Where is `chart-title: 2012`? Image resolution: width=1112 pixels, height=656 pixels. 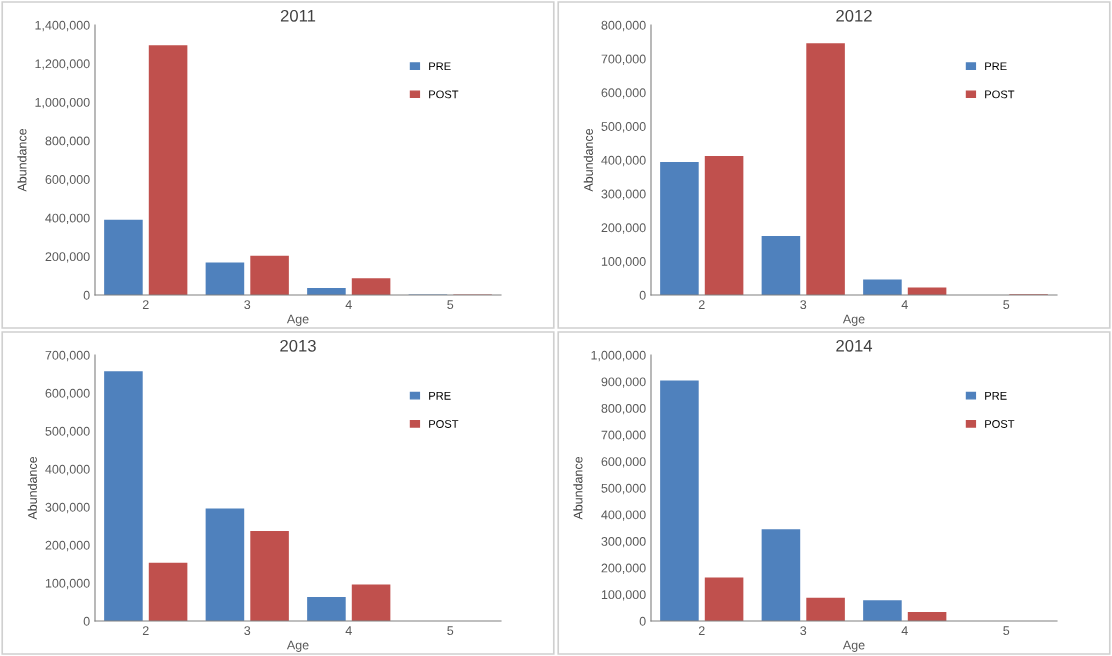 chart-title: 2012 is located at coordinates (854, 15).